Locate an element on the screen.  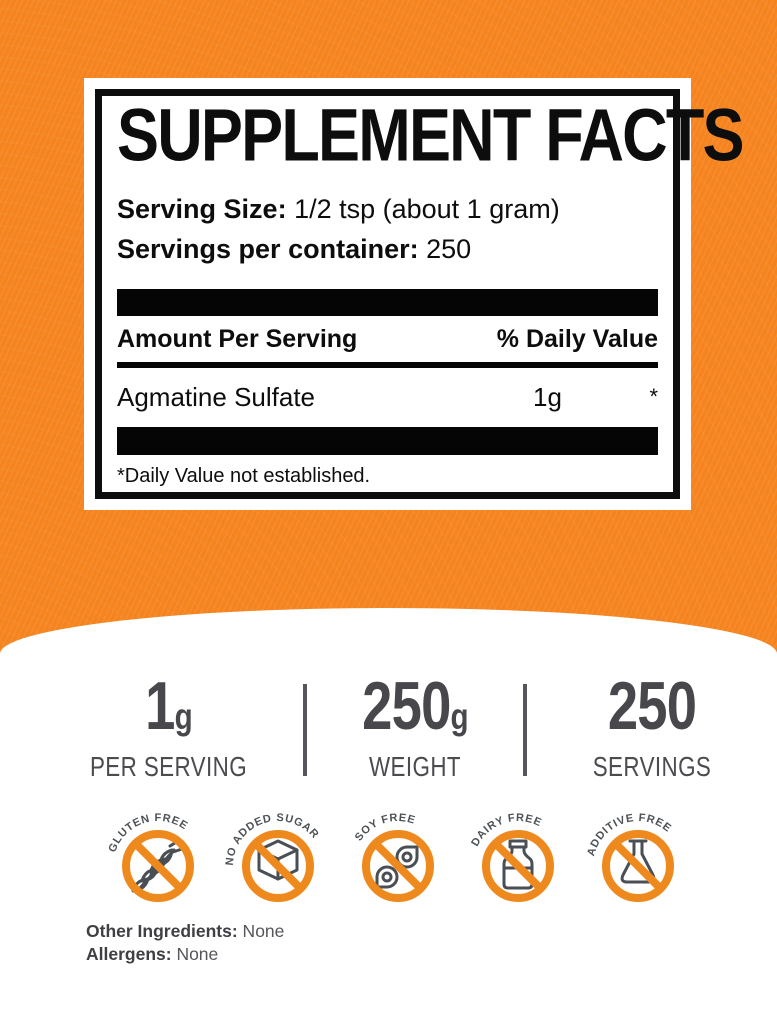
allergens-value: None is located at coordinates (195, 954).